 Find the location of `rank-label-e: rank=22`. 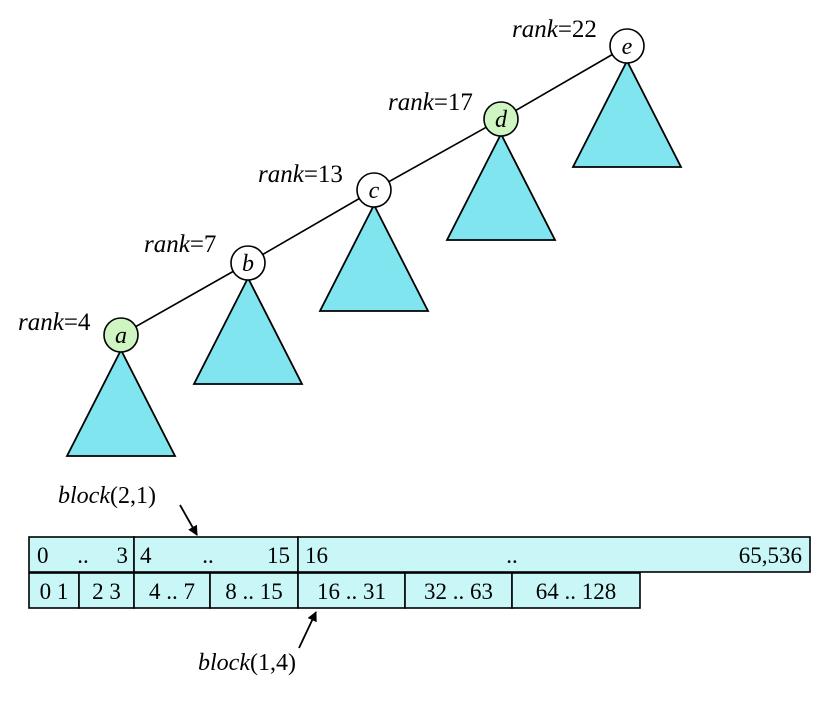

rank-label-e: rank=22 is located at coordinates (554, 29).